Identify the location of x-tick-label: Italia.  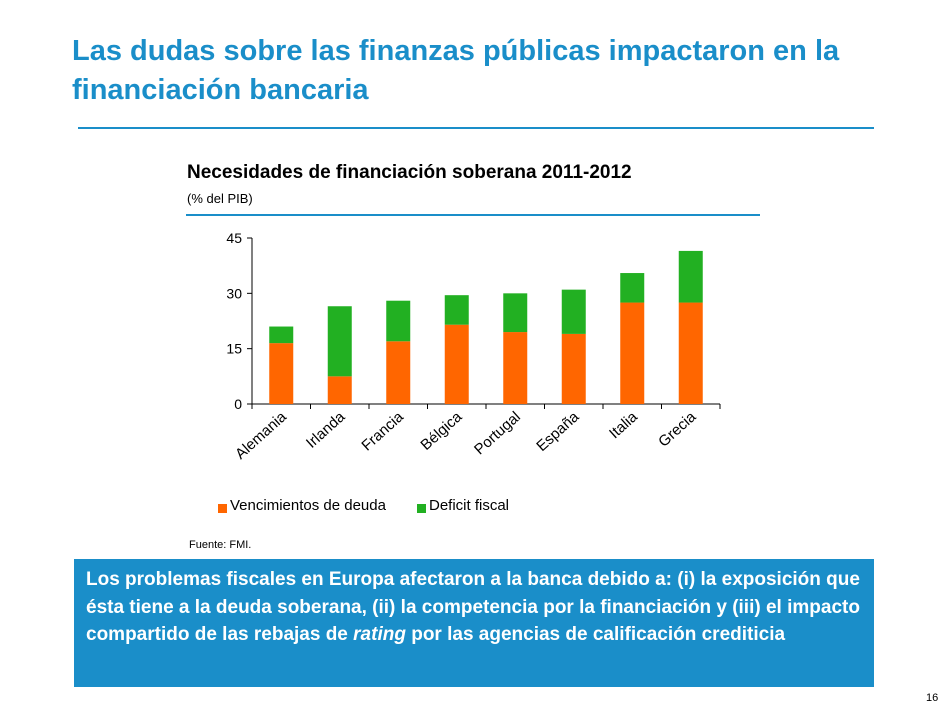
(623, 425).